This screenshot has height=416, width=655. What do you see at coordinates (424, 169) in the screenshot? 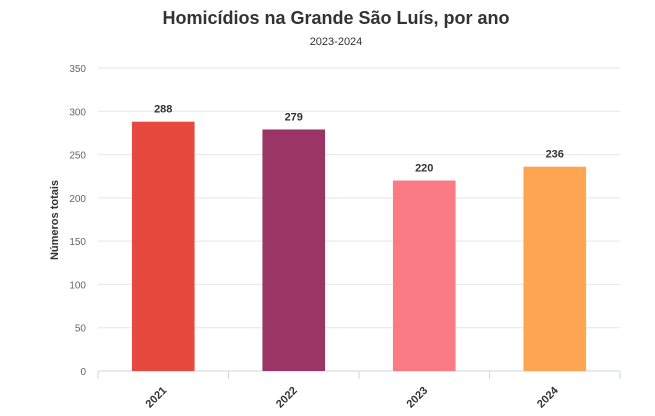
I see `data-label: 220` at bounding box center [424, 169].